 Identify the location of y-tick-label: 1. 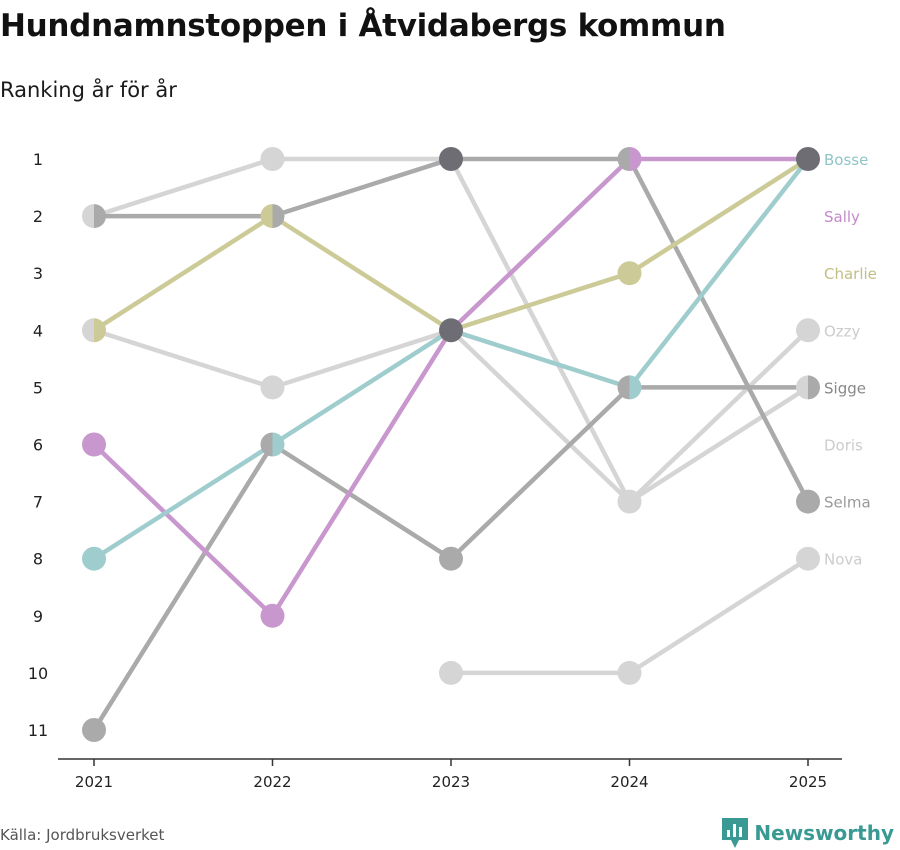
(38, 159).